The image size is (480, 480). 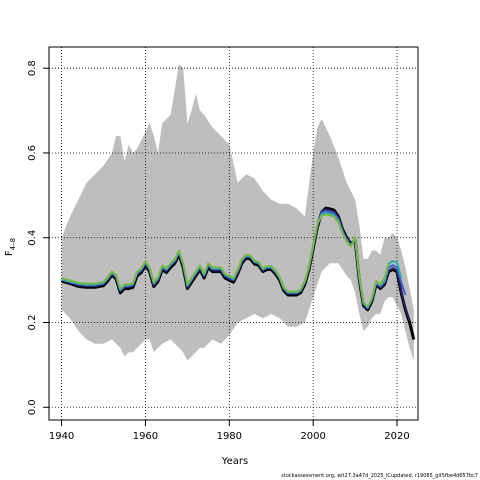 What do you see at coordinates (61, 436) in the screenshot?
I see `x-tick-label: 1940` at bounding box center [61, 436].